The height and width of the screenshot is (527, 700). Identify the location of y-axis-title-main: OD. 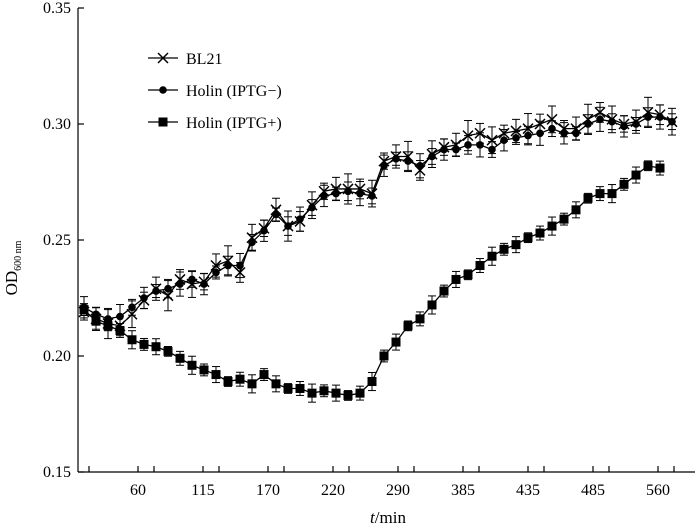
(11, 283).